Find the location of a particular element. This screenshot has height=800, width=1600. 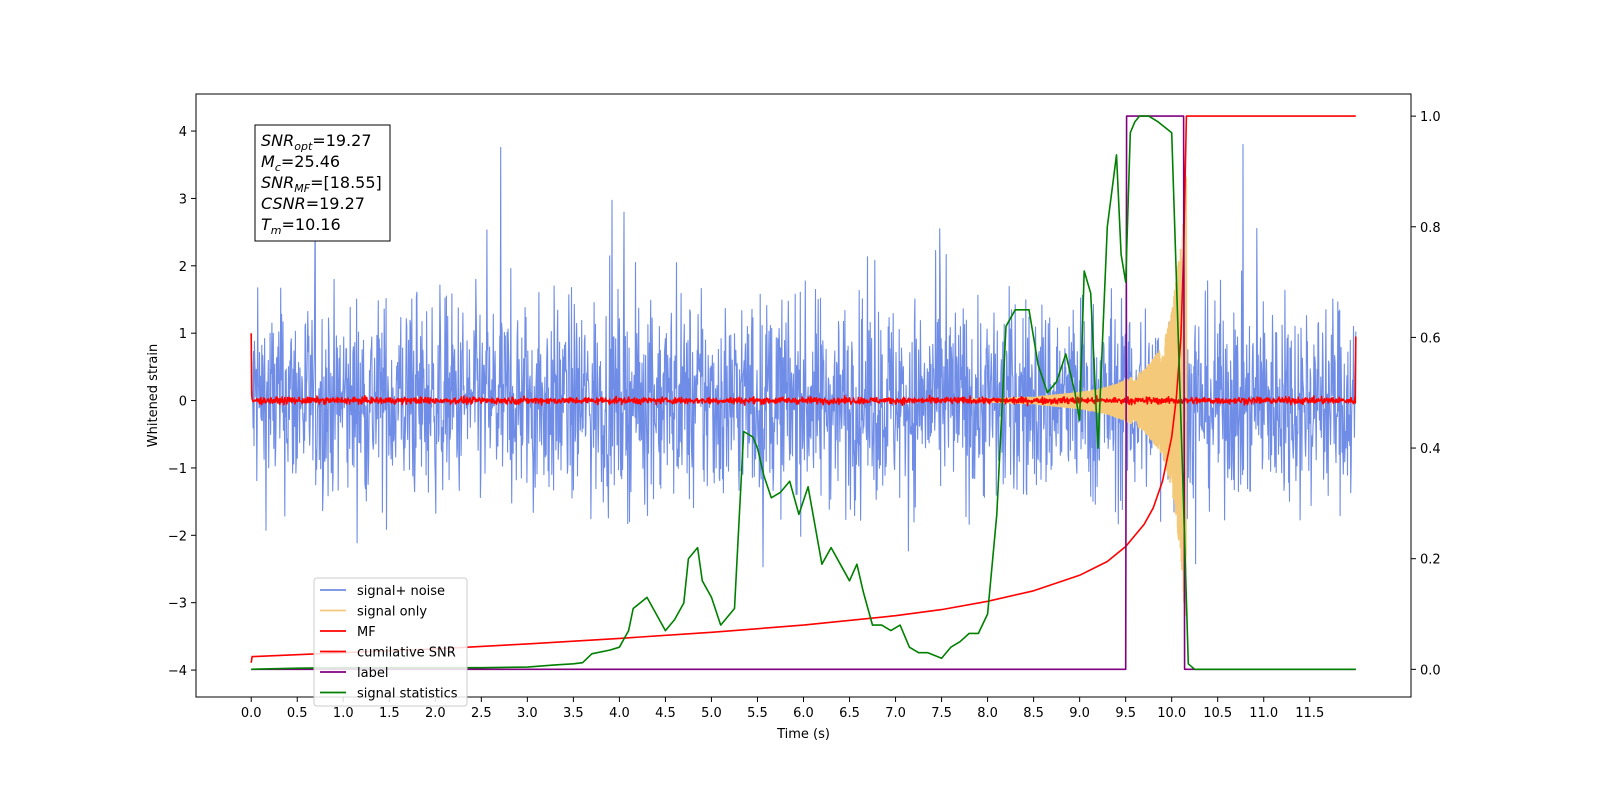

x-tick-label: 7.5 is located at coordinates (941, 713).